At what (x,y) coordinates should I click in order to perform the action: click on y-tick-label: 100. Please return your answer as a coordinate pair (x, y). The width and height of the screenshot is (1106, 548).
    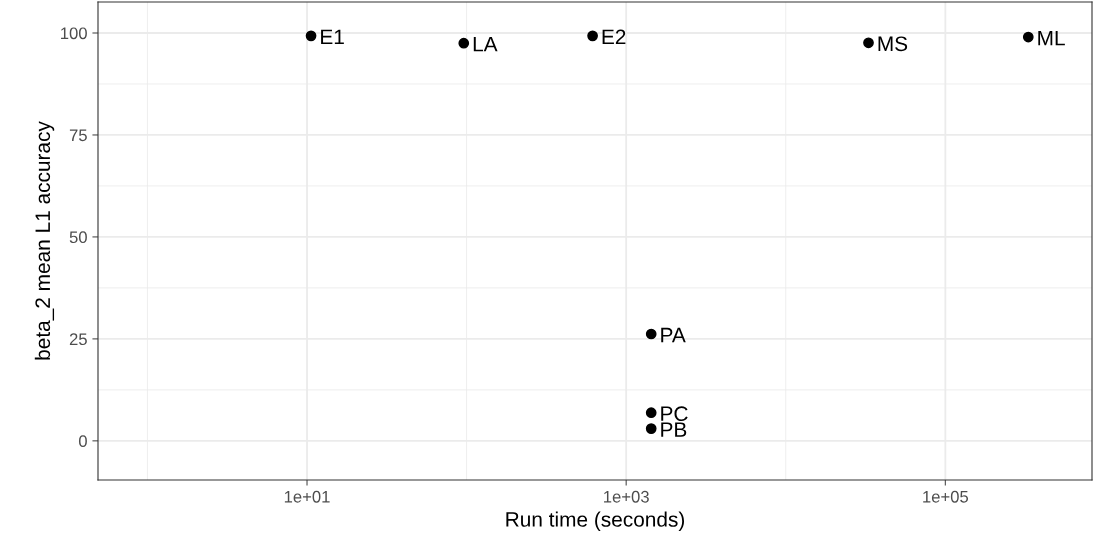
    Looking at the image, I should click on (74, 33).